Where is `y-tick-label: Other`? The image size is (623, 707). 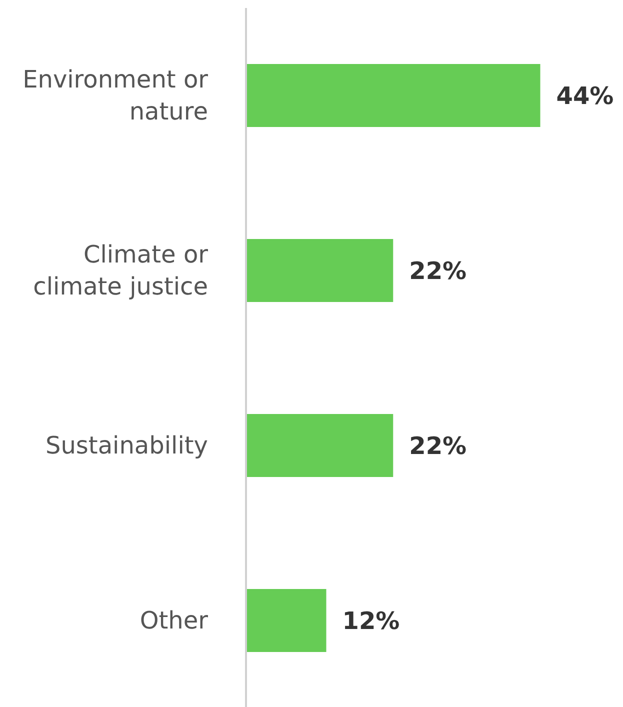
y-tick-label: Other is located at coordinates (174, 620).